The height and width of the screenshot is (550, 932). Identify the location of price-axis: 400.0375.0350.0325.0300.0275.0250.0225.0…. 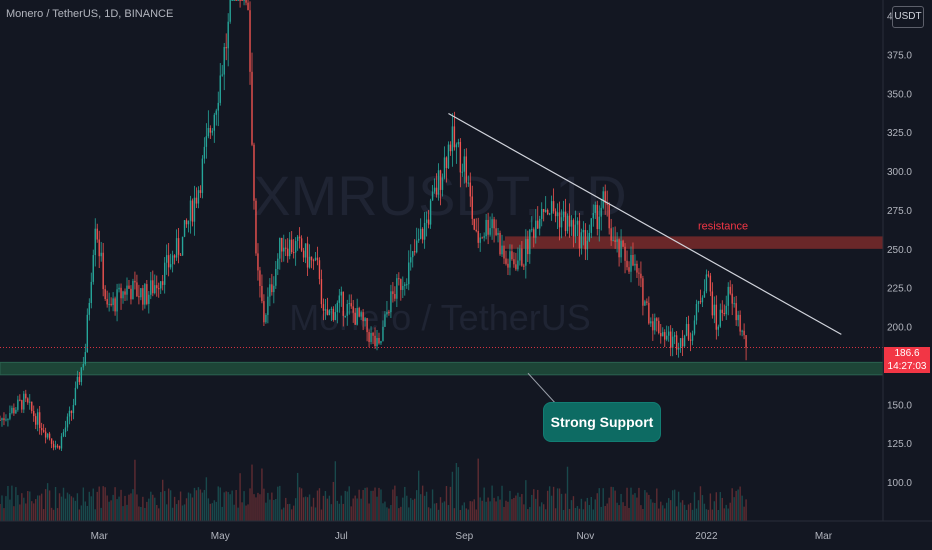
(907, 275).